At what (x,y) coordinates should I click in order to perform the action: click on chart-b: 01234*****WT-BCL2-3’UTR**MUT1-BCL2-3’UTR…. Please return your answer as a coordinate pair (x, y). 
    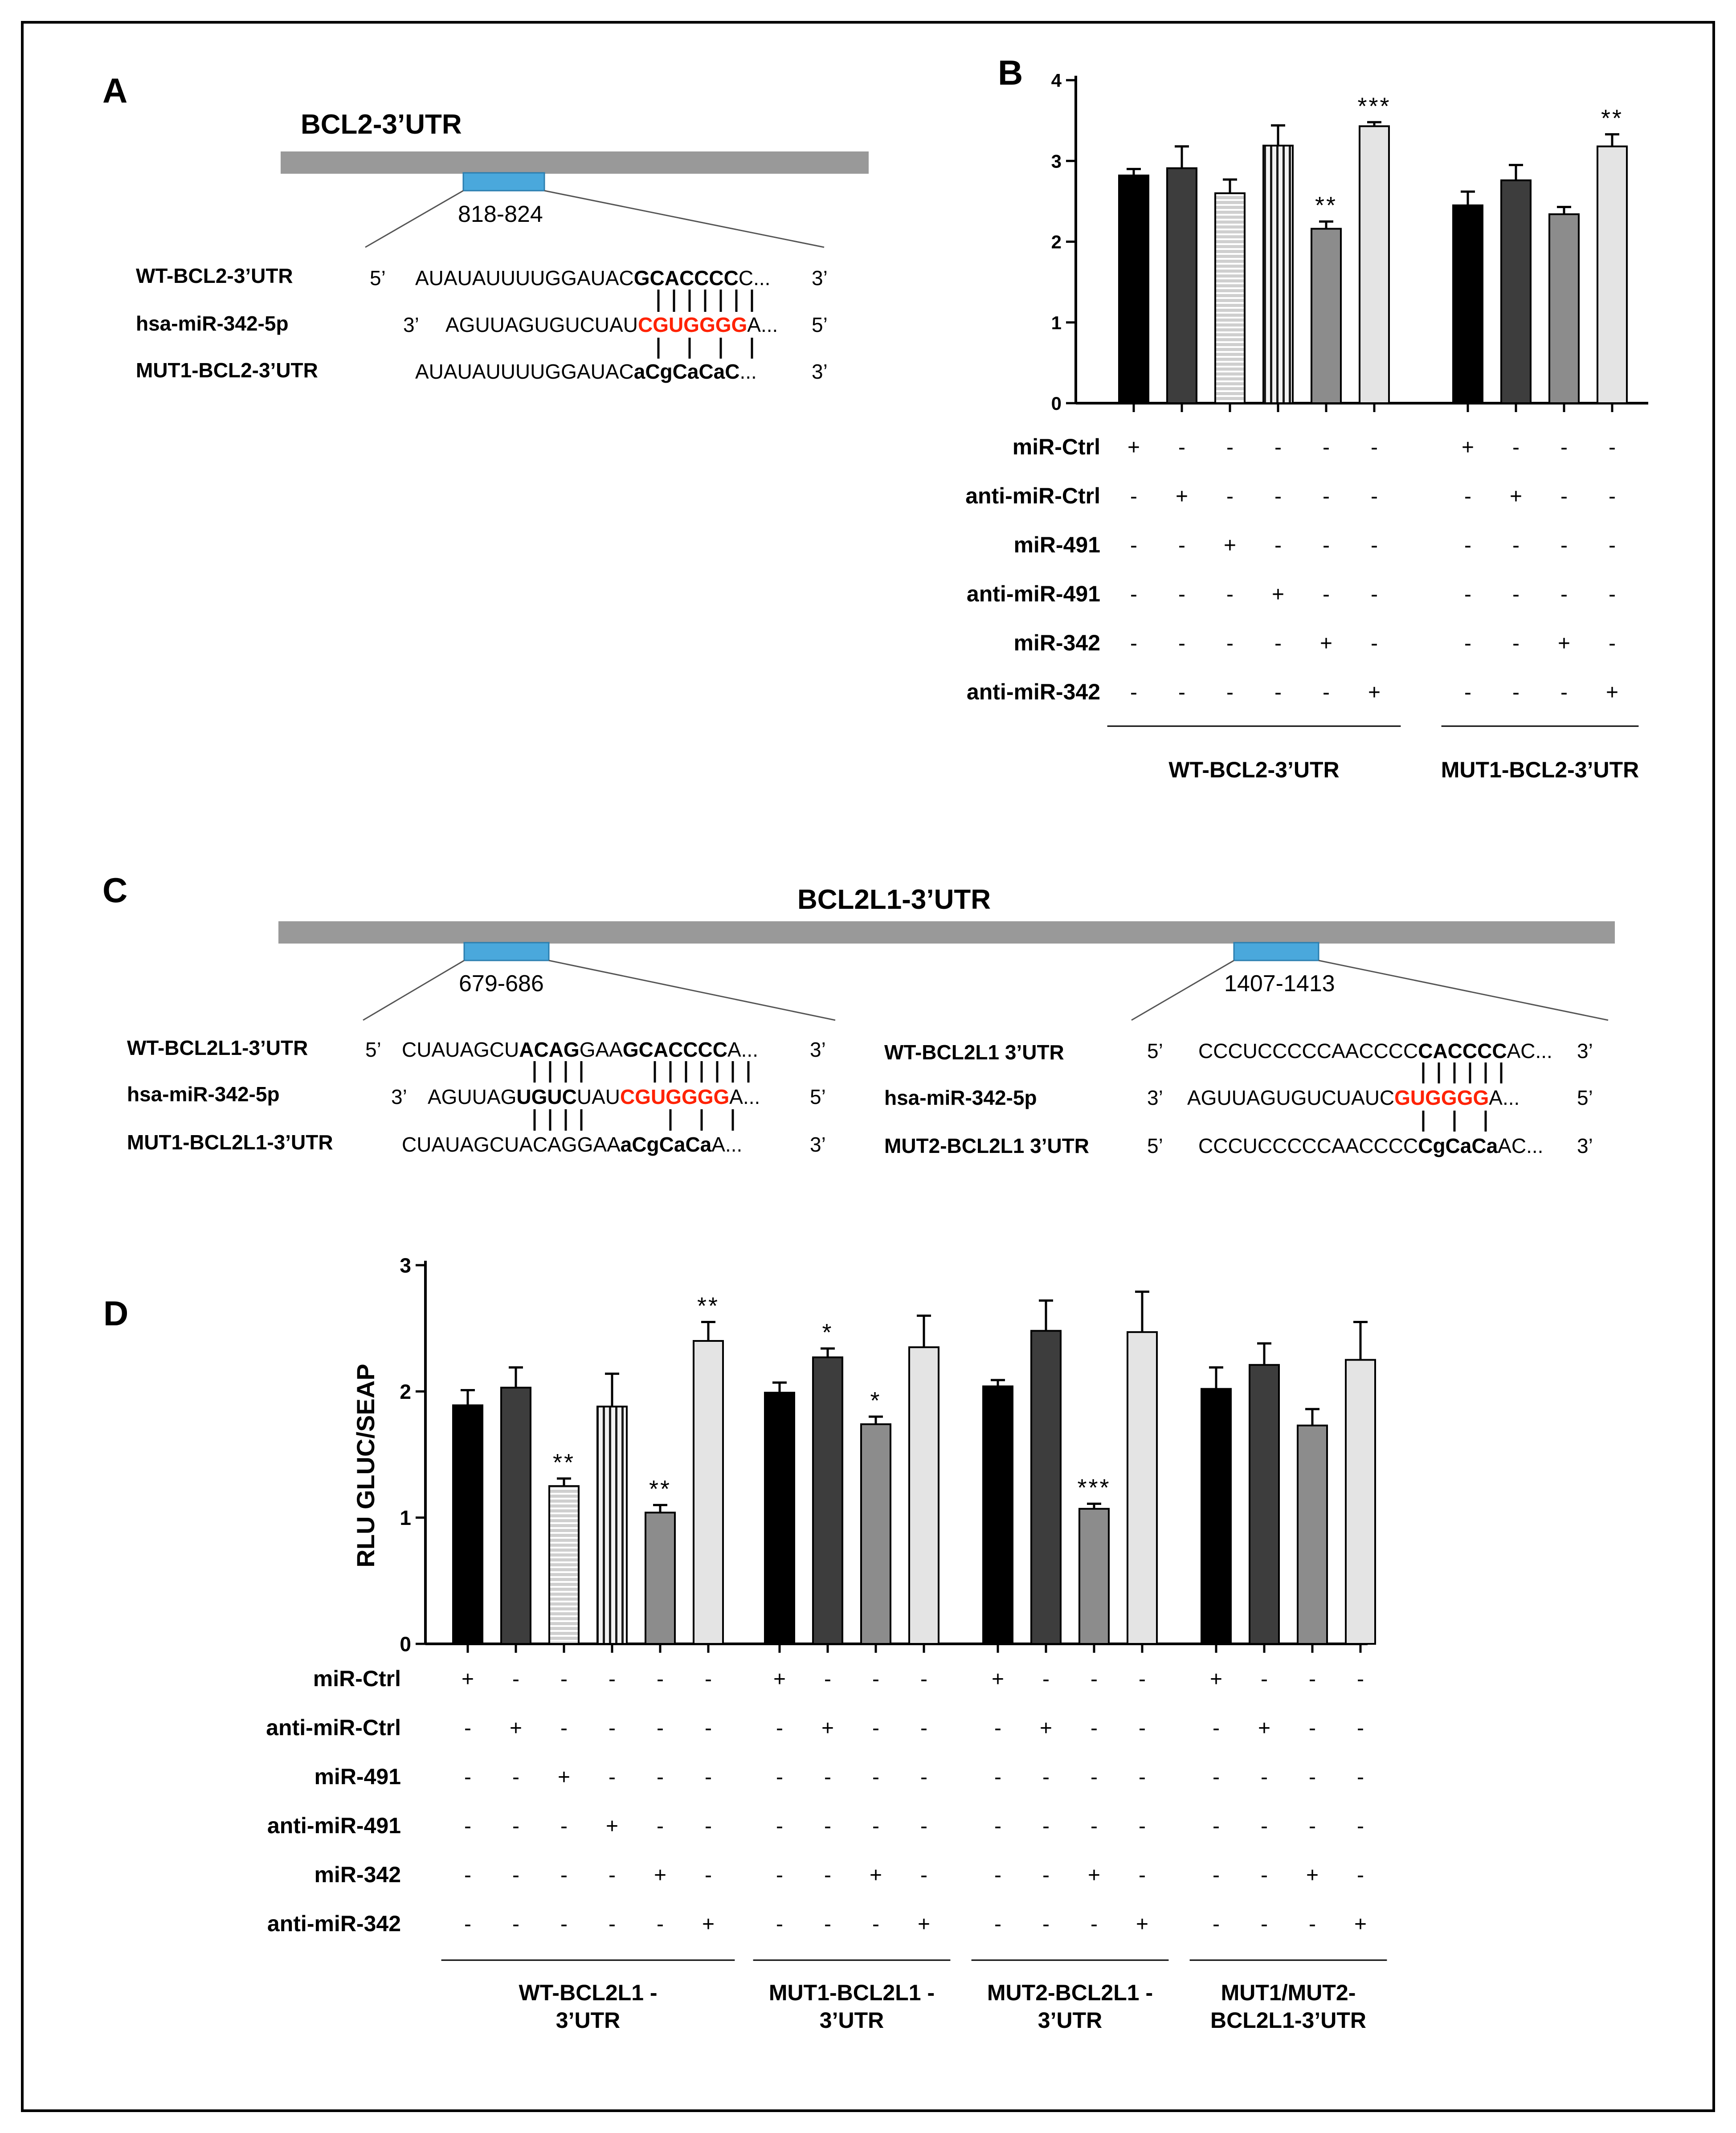
    Looking at the image, I should click on (1307, 426).